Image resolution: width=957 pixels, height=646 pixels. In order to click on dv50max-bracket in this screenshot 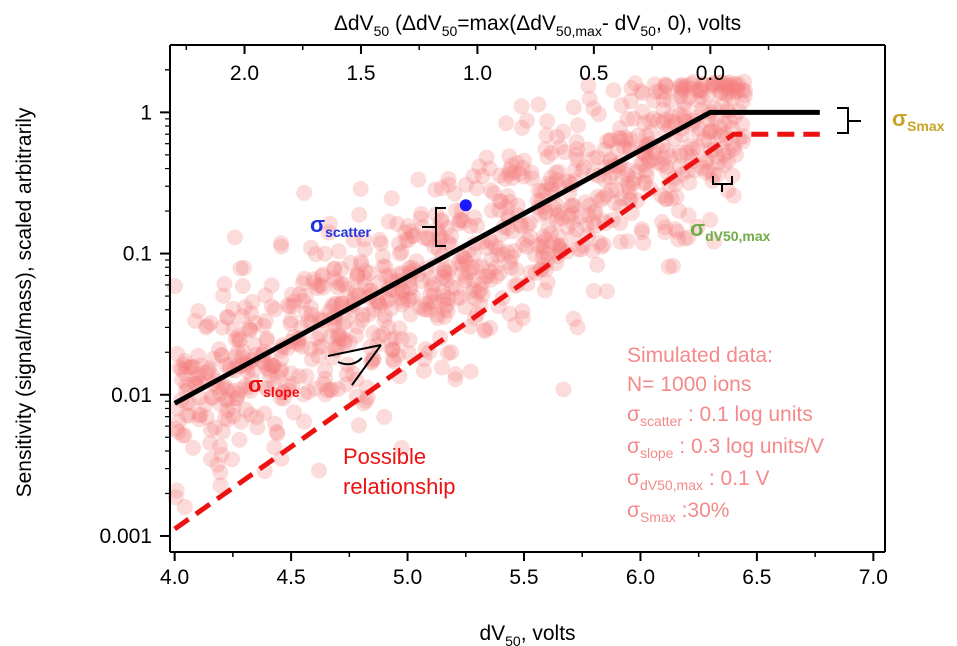, I will do `click(722, 184)`.